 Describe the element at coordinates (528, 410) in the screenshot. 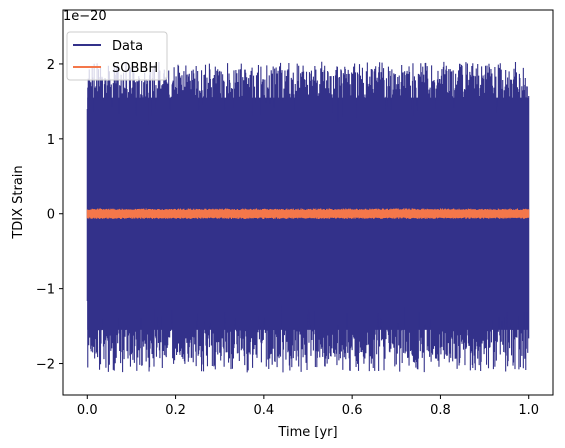

I see `x-tick-label: 1.0` at that location.